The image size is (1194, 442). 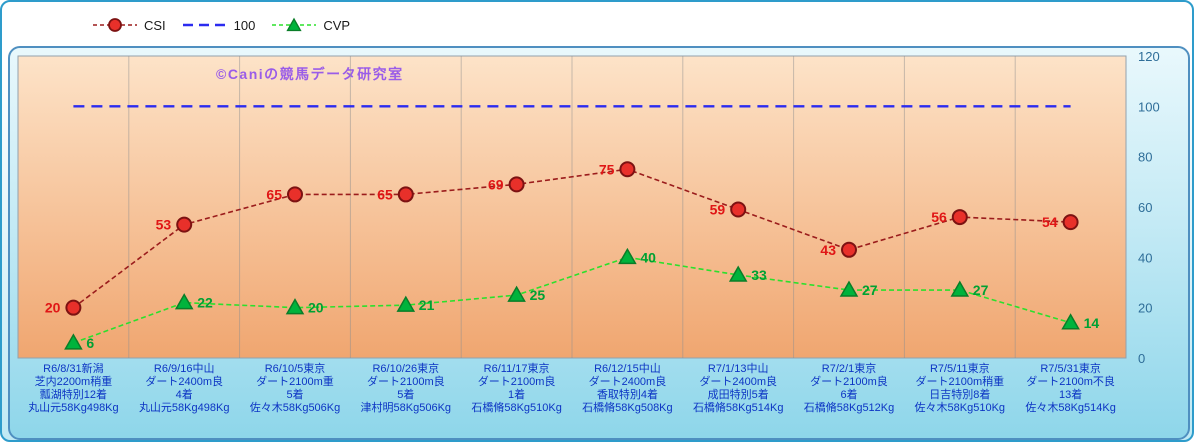 What do you see at coordinates (496, 184) in the screenshot?
I see `csi-value-label: 69` at bounding box center [496, 184].